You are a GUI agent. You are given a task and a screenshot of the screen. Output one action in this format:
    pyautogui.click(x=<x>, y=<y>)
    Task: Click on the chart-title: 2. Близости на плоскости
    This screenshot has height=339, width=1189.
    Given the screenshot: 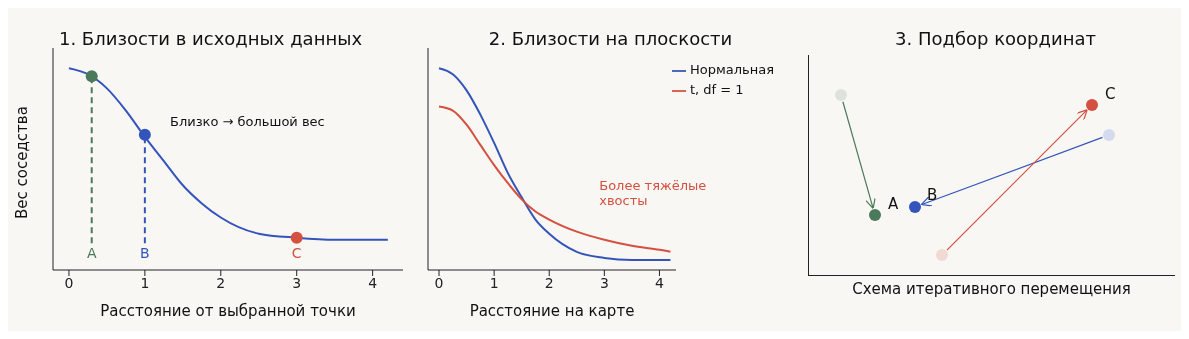 What is the action you would take?
    pyautogui.click(x=610, y=38)
    